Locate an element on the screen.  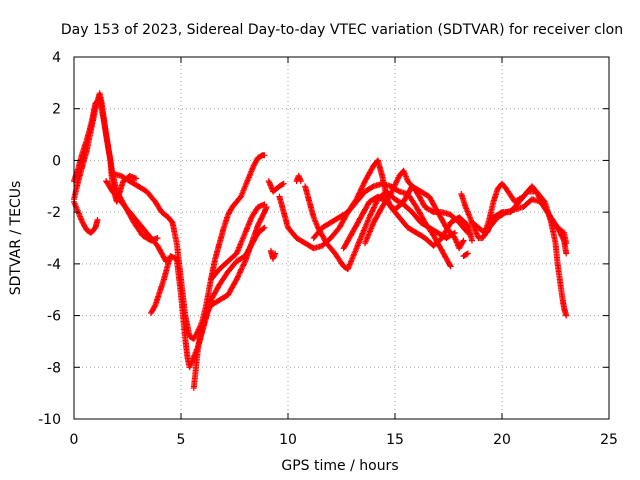
series-track-j is located at coordinates (276, 186).